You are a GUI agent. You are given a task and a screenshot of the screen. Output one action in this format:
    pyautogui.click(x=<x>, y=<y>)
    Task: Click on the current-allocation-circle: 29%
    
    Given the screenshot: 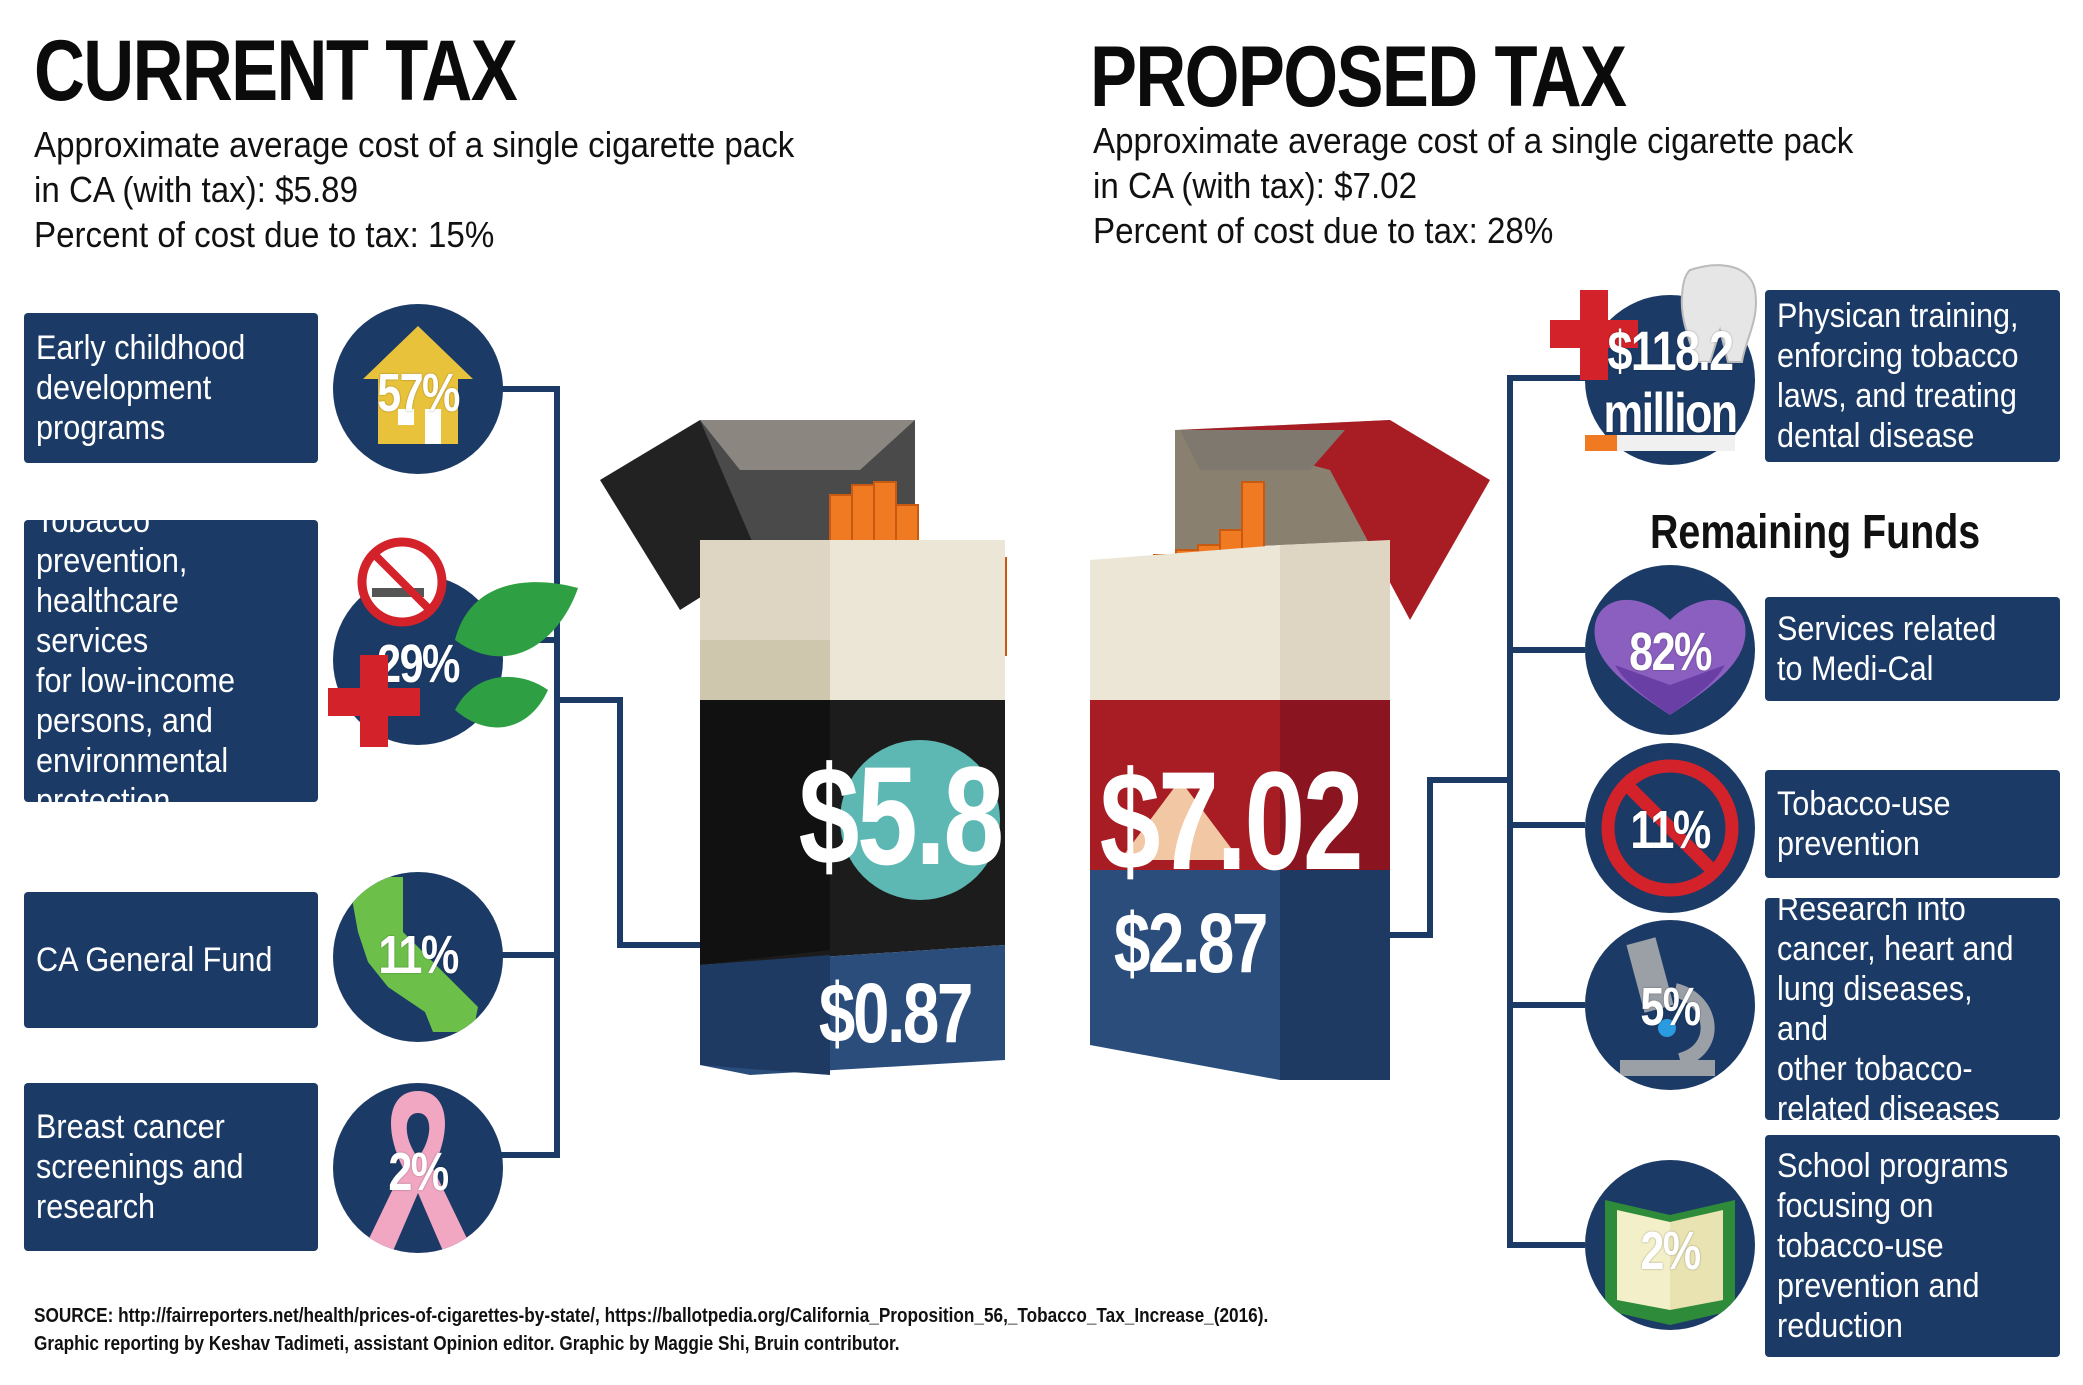 What is the action you would take?
    pyautogui.click(x=418, y=660)
    